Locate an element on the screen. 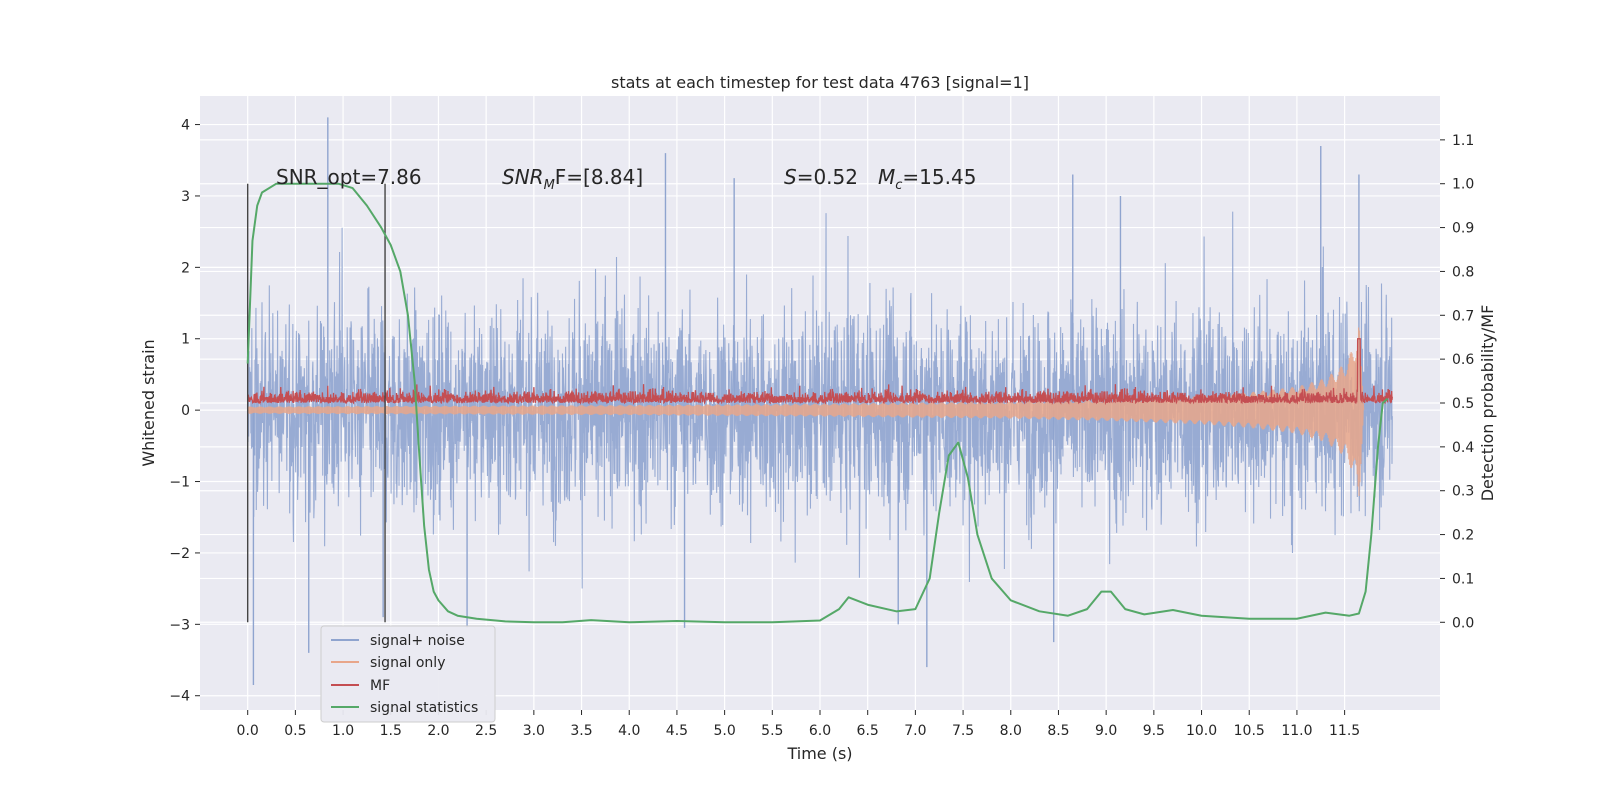 The image size is (1600, 800). right-y-axis-ticks: 0.0 0.1 0.2 0.3 0.4 0.5 0.6 0.7 0.8 0.9 1.0 1.1 is located at coordinates (1457, 382).